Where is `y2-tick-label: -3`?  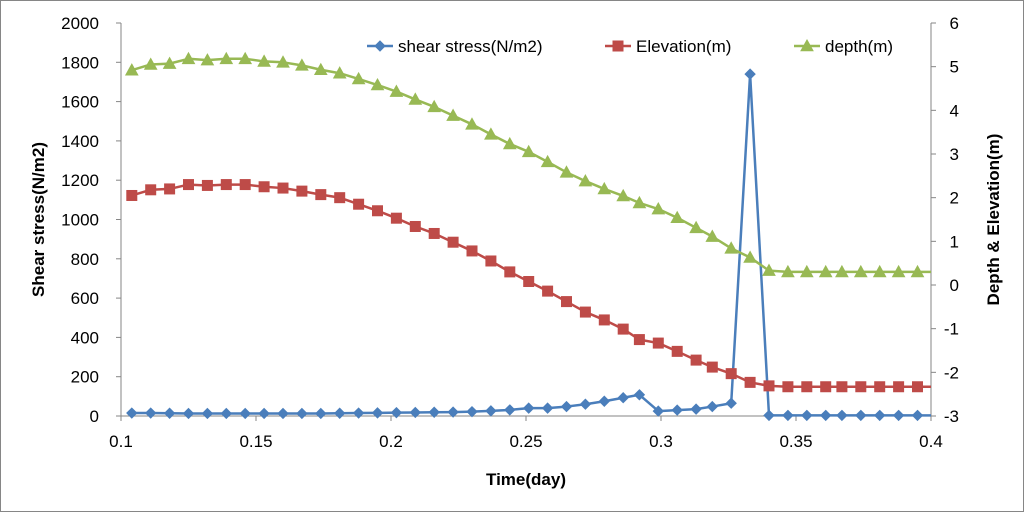 y2-tick-label: -3 is located at coordinates (951, 416).